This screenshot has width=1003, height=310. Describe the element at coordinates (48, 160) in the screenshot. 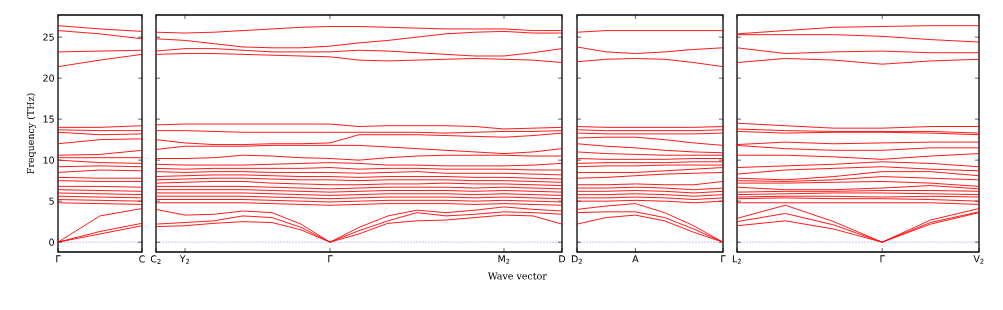

I see `y-tick-label: 10` at that location.